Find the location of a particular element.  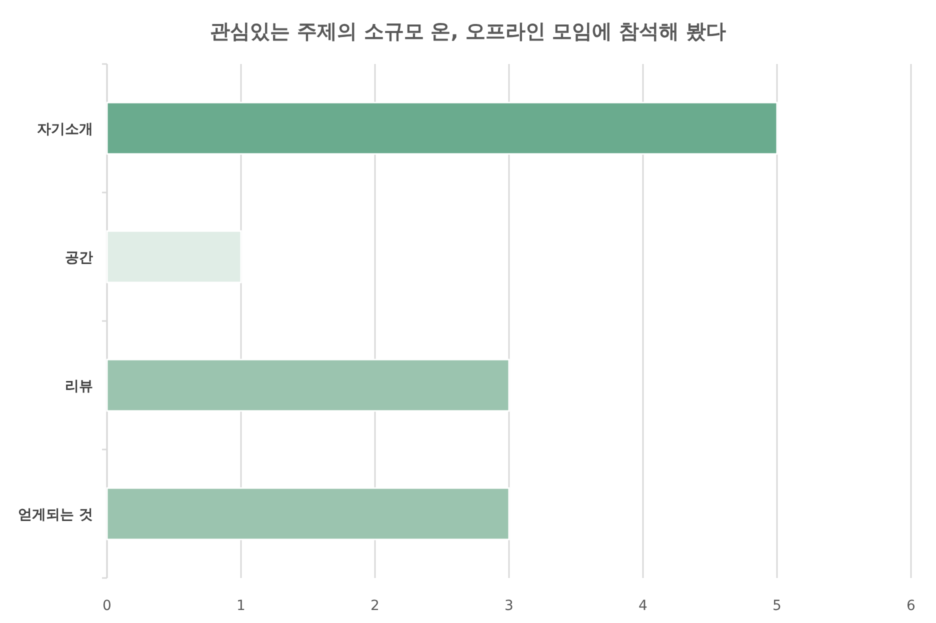

y-tick-label: 얻게되는 것 is located at coordinates (55, 514).